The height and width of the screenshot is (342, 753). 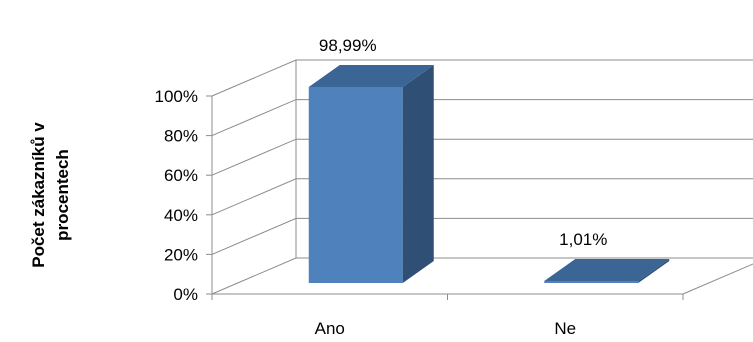 I want to click on y-axis-label-line-2: procentech, so click(x=62, y=195).